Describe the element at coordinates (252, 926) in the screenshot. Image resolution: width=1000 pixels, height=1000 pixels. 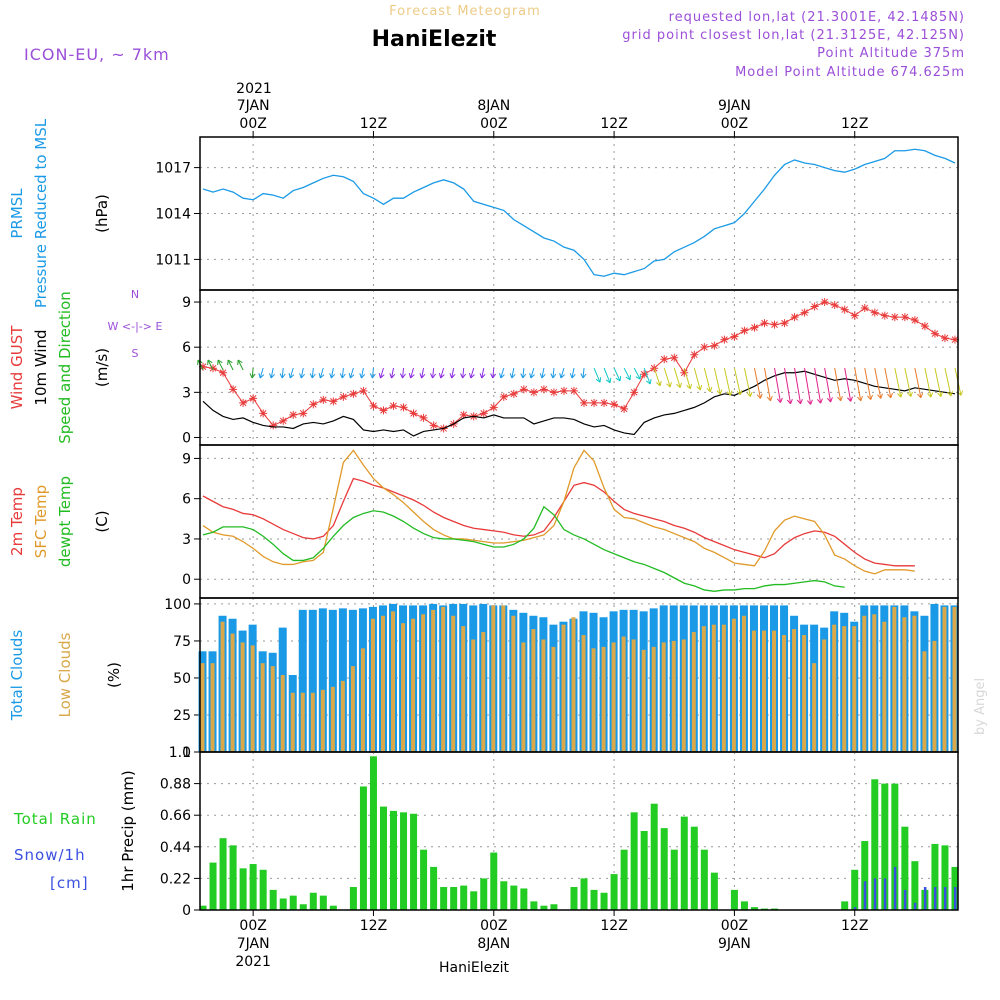
I see `bottom-time-label: 00Z` at that location.